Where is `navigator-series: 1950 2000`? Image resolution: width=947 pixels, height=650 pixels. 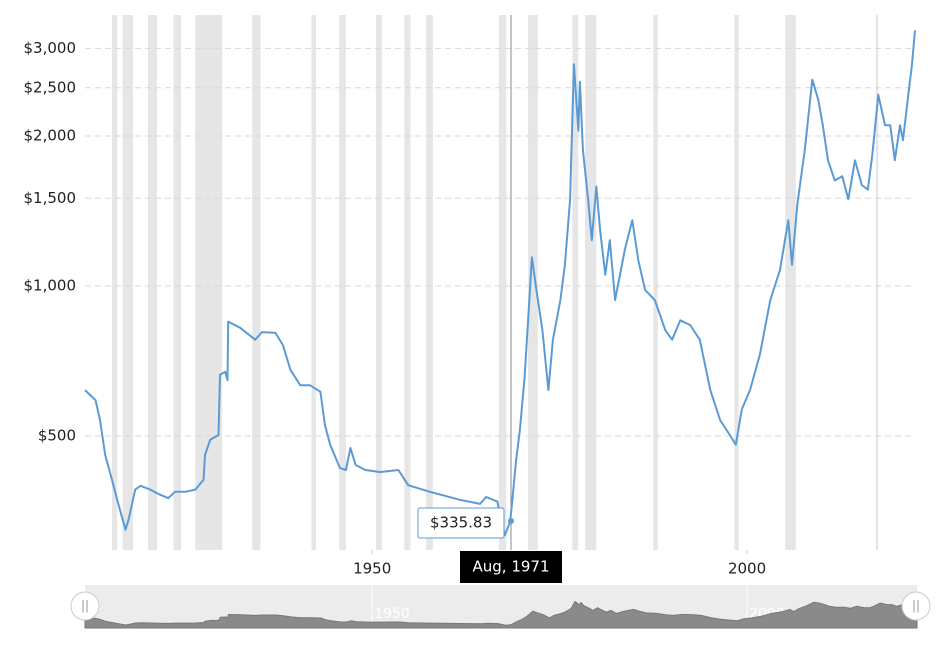
navigator-series: 1950 2000 is located at coordinates (501, 607).